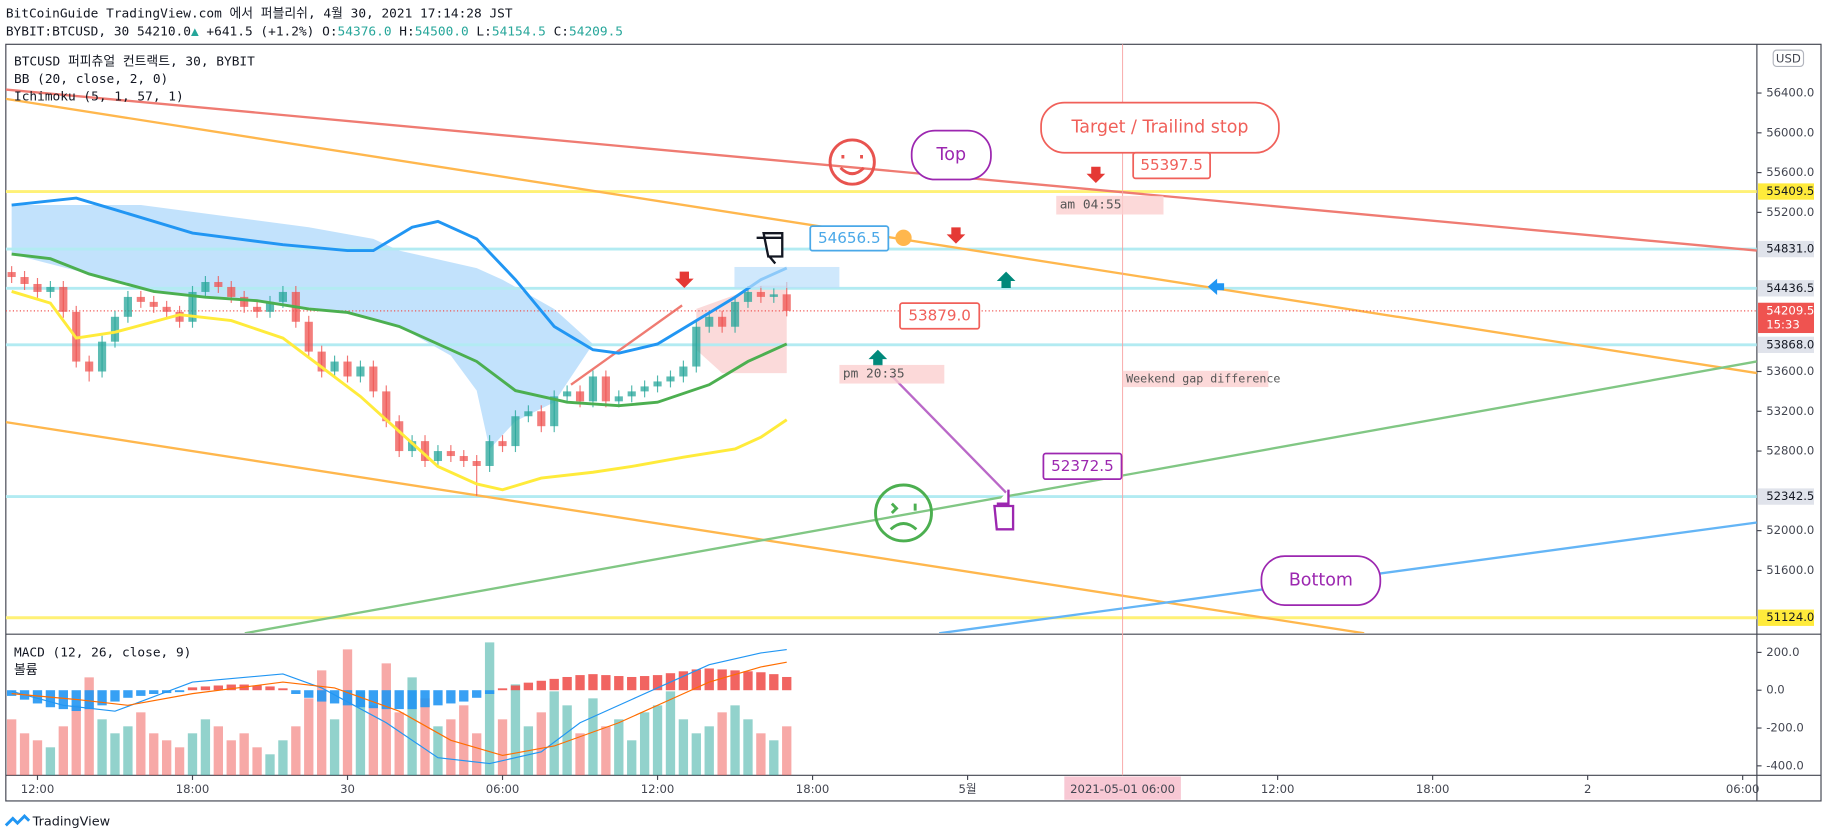 This screenshot has width=1828, height=840. I want to click on x-tick-label: 06:00, so click(1743, 789).